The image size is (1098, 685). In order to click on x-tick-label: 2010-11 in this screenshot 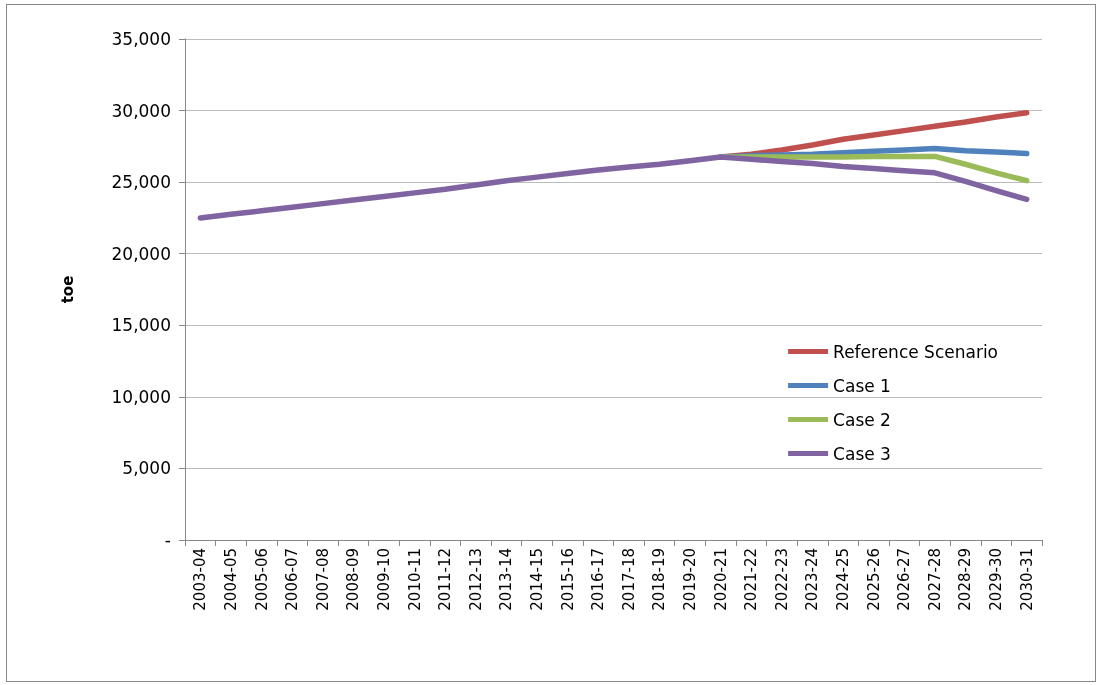, I will do `click(414, 579)`.